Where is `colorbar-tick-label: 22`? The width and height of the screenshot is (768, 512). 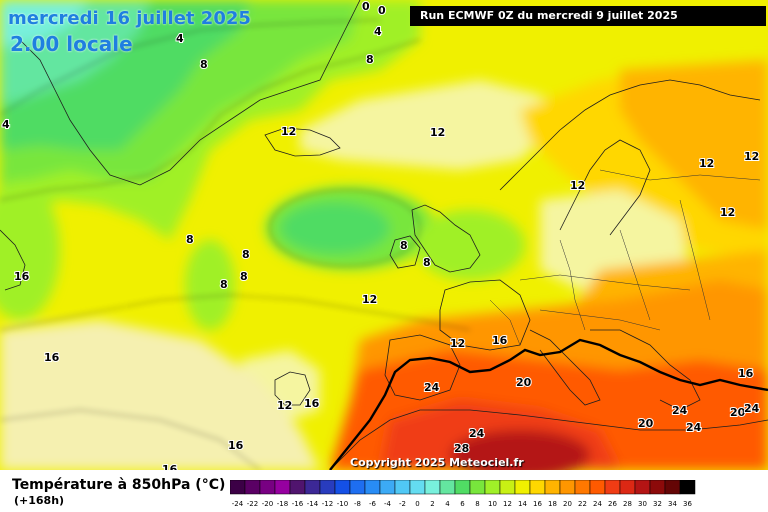
colorbar-tick-label: 22 is located at coordinates (582, 504).